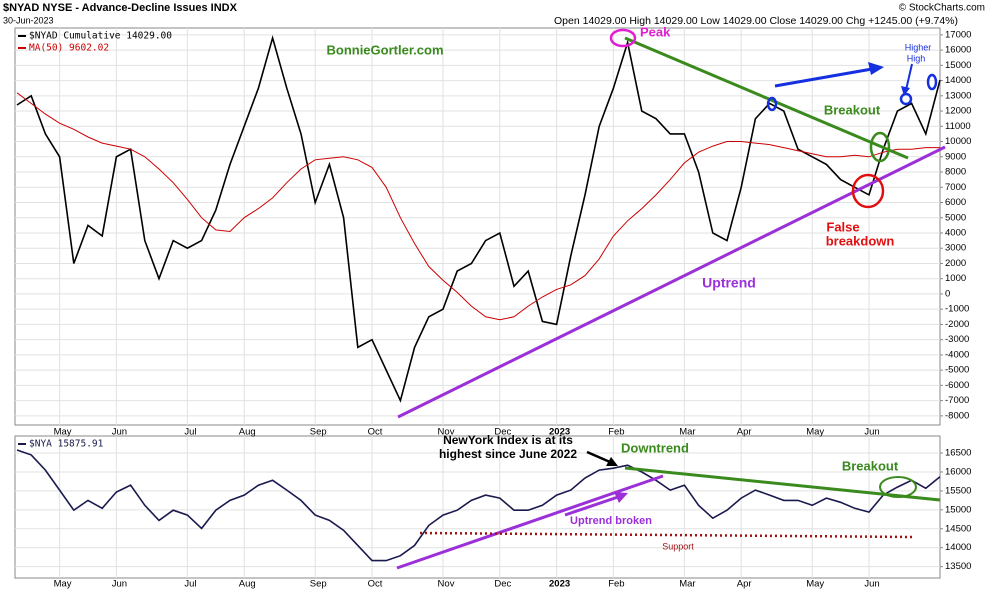 This screenshot has height=591, width=990. Describe the element at coordinates (957, 385) in the screenshot. I see `y-tick-label: -6000` at that location.